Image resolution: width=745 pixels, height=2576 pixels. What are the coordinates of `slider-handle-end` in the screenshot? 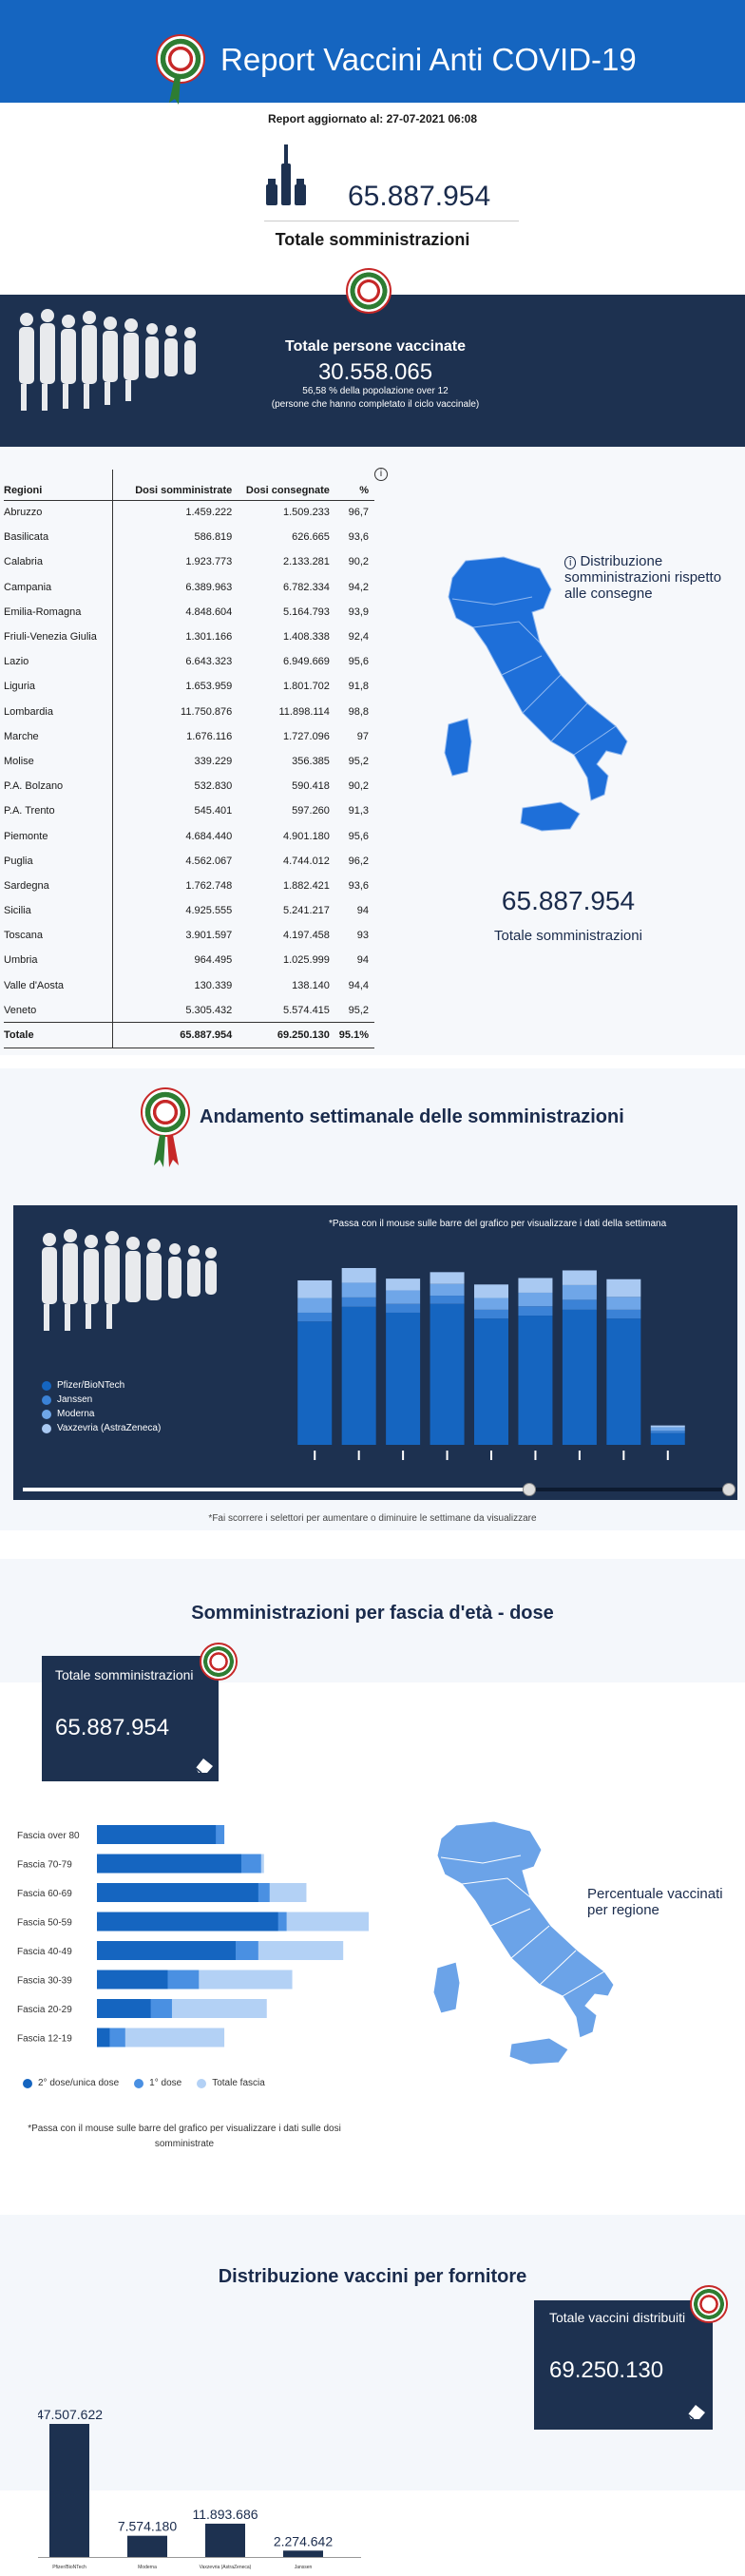 It's located at (728, 1489).